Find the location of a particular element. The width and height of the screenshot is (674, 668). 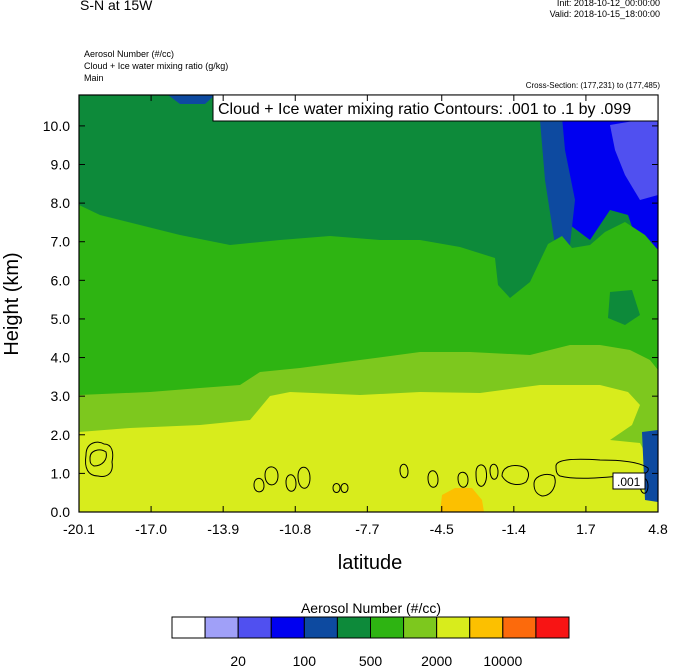

x-tick-label: -4.5 is located at coordinates (442, 529).